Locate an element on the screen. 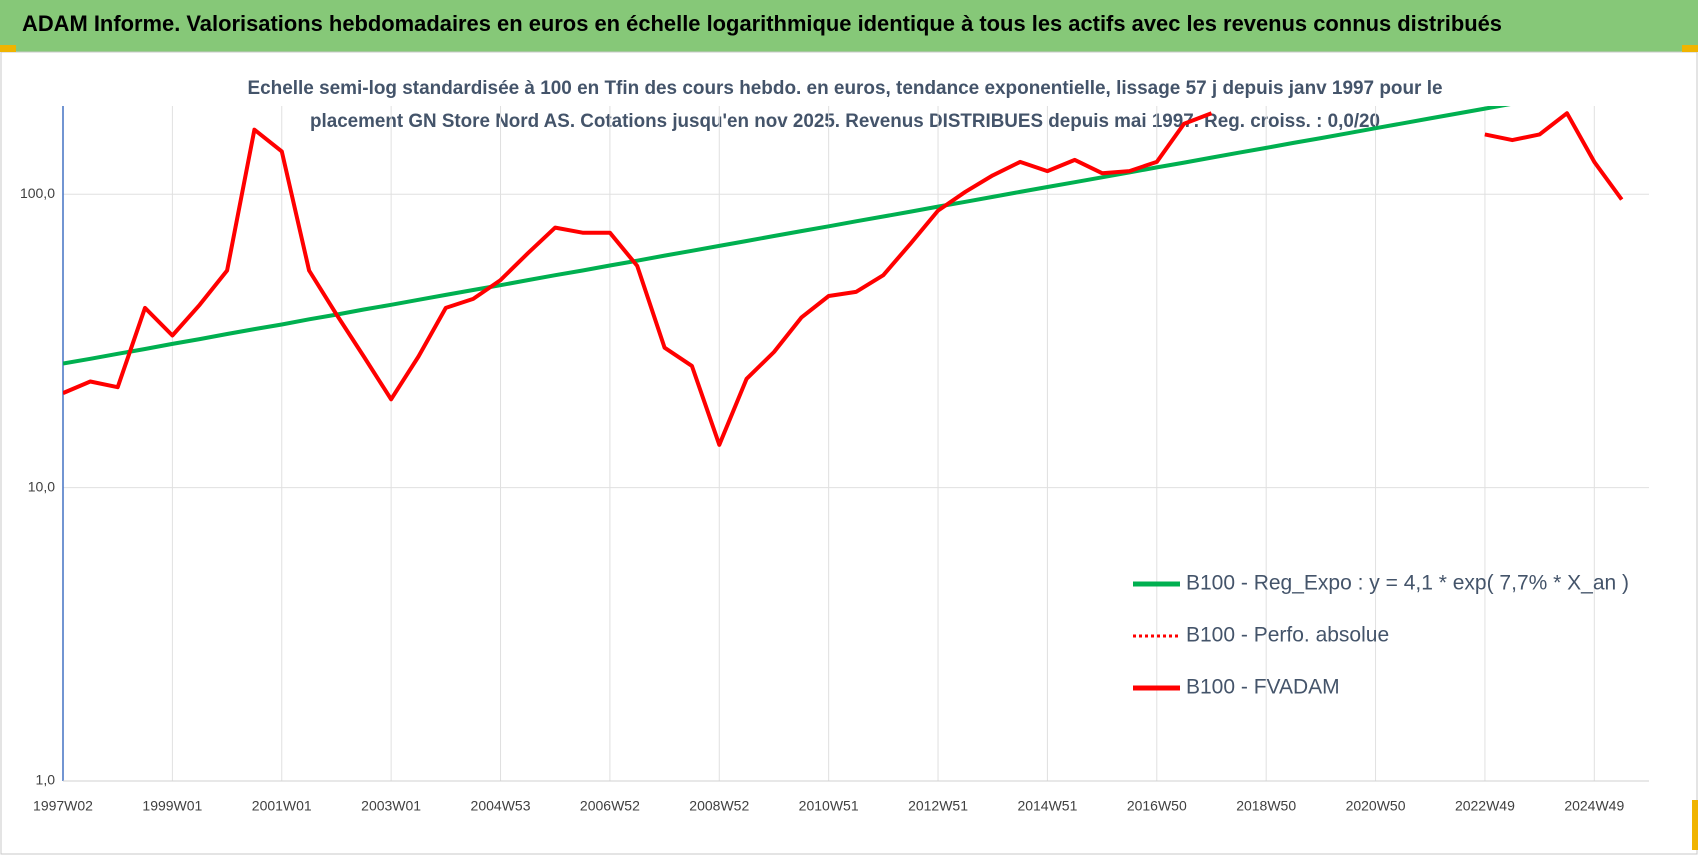 This screenshot has width=1698, height=855. x-tick-label: 1999W01 is located at coordinates (172, 806).